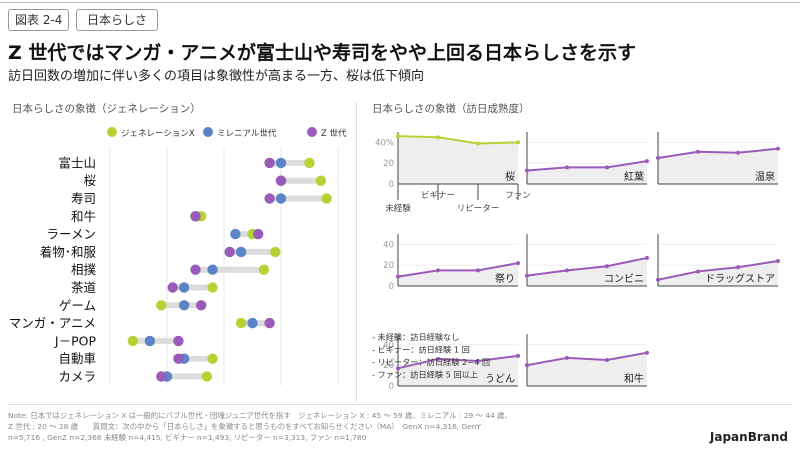 The image size is (800, 452). What do you see at coordinates (334, 133) in the screenshot?
I see `legend-label: Z 世代` at bounding box center [334, 133].